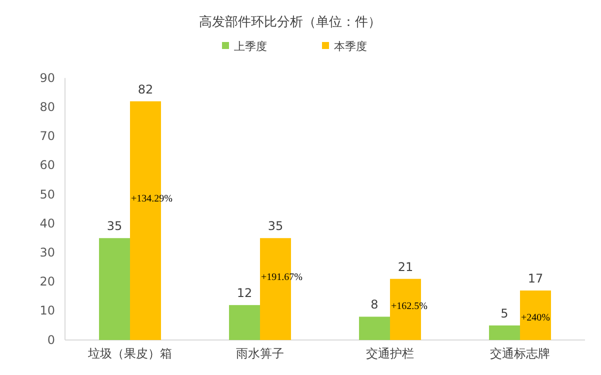 The image size is (601, 375). Describe the element at coordinates (146, 89) in the screenshot. I see `data-label: 82` at that location.